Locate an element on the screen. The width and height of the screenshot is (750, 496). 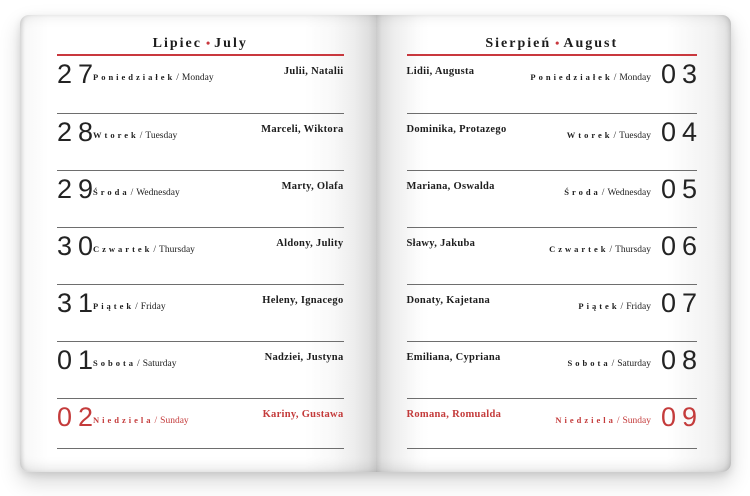
name-days: Julii, Natalii is located at coordinates (313, 71).